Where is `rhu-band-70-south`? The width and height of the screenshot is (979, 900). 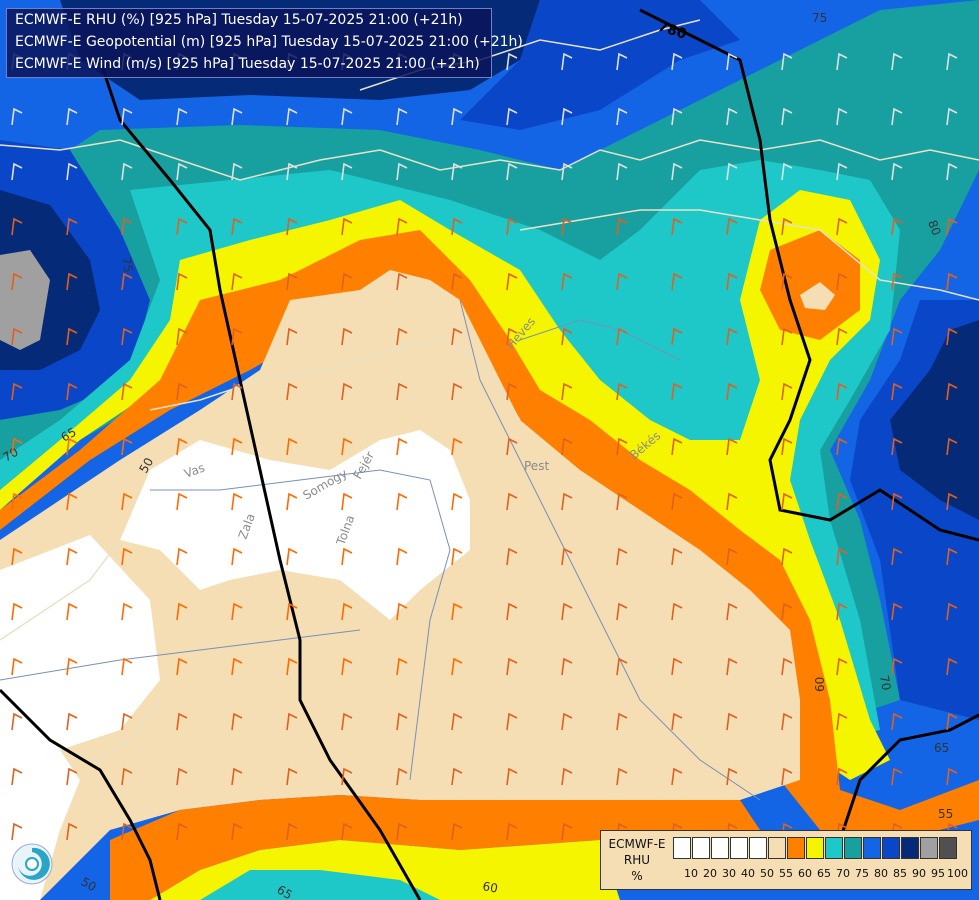 rhu-band-70-south is located at coordinates (320, 885).